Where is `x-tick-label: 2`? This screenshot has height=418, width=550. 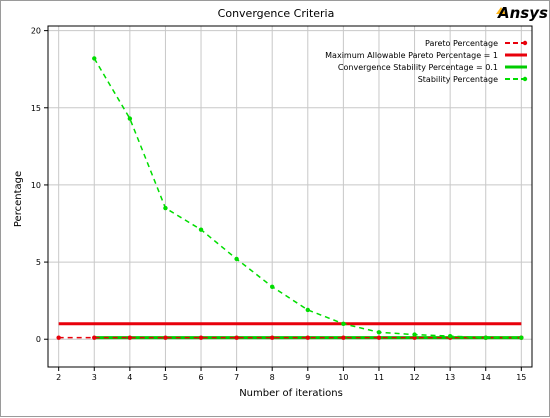 x-tick-label: 2 is located at coordinates (58, 377).